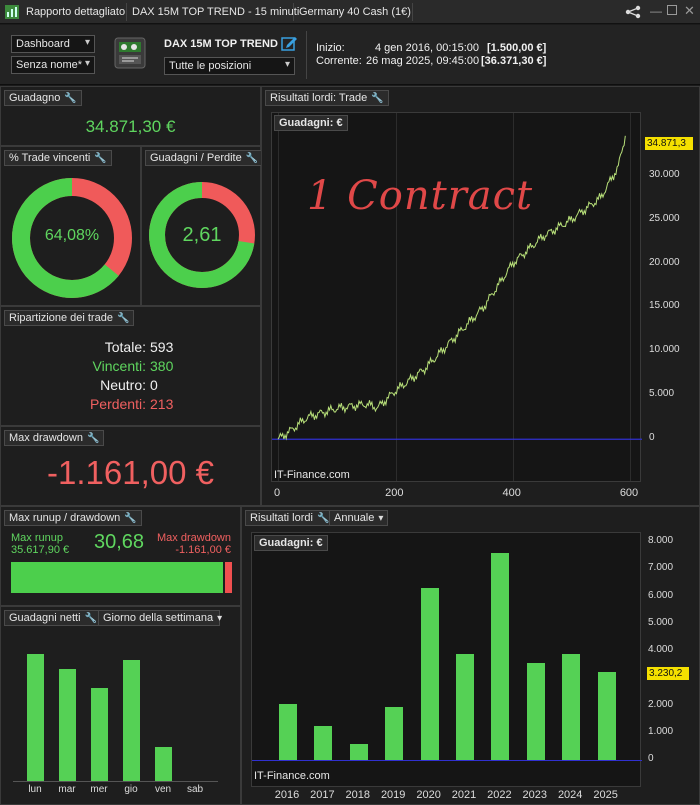 This screenshot has width=700, height=805. I want to click on x-tick-label: 2022, so click(499, 795).